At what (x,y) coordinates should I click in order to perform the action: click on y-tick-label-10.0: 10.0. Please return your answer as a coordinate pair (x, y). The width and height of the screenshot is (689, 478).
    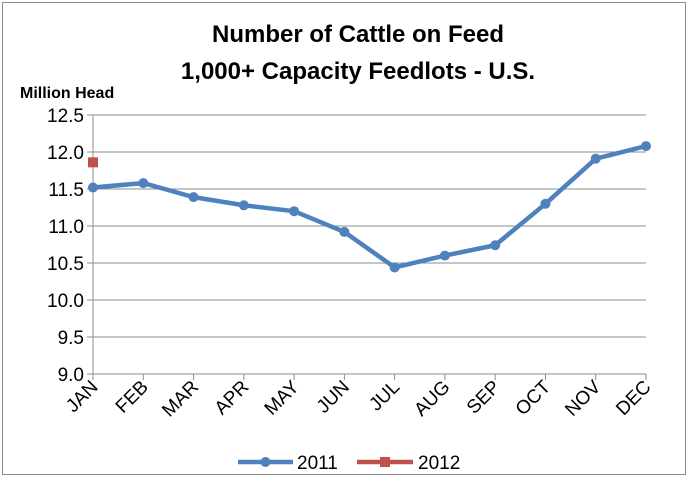
    Looking at the image, I should click on (65, 301).